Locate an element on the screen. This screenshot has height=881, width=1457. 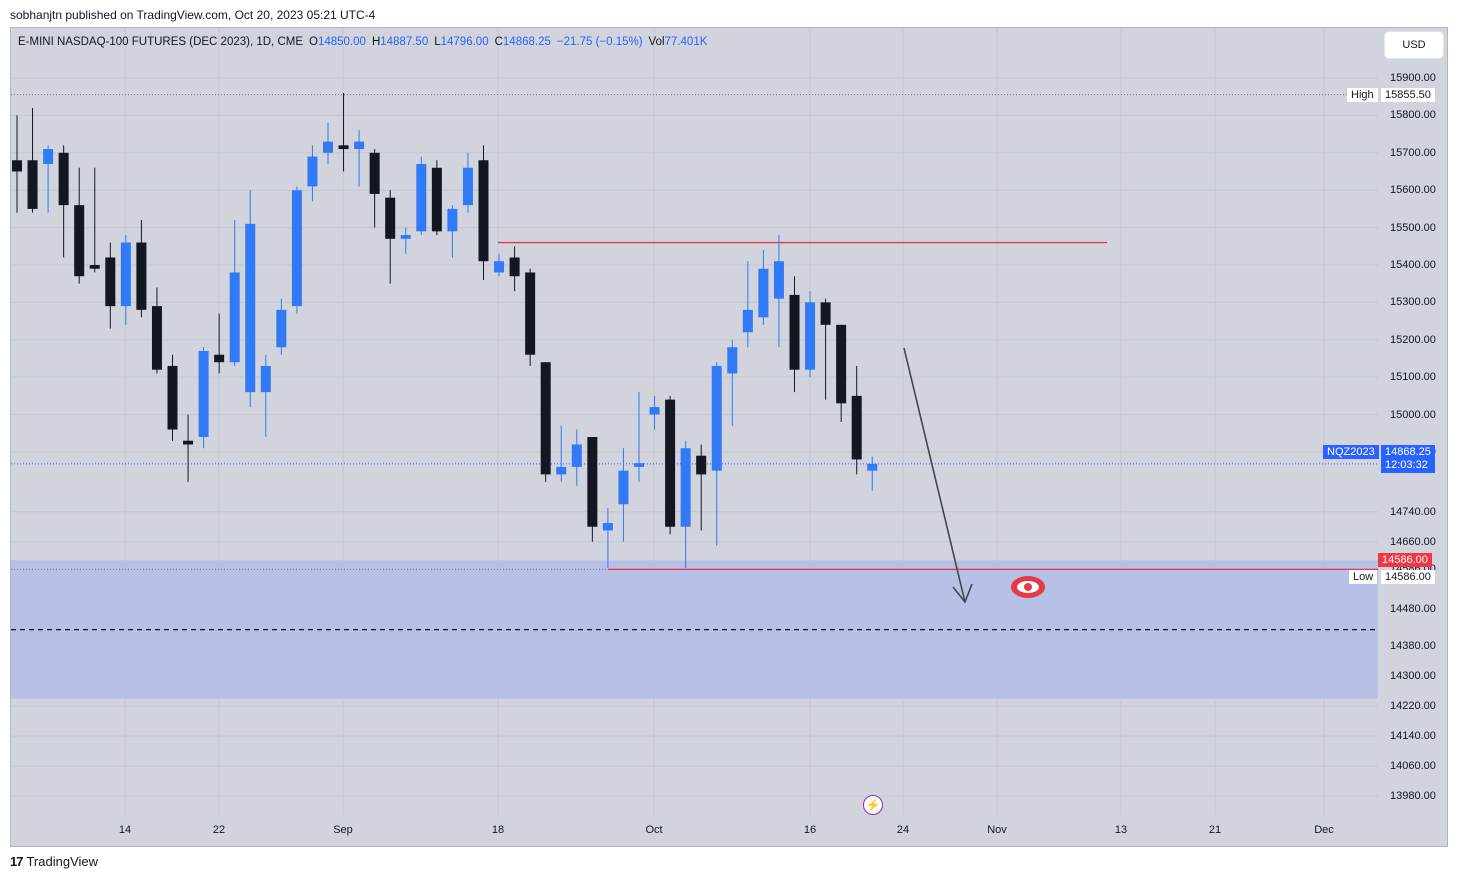
x-tick-label: Nov is located at coordinates (997, 830).